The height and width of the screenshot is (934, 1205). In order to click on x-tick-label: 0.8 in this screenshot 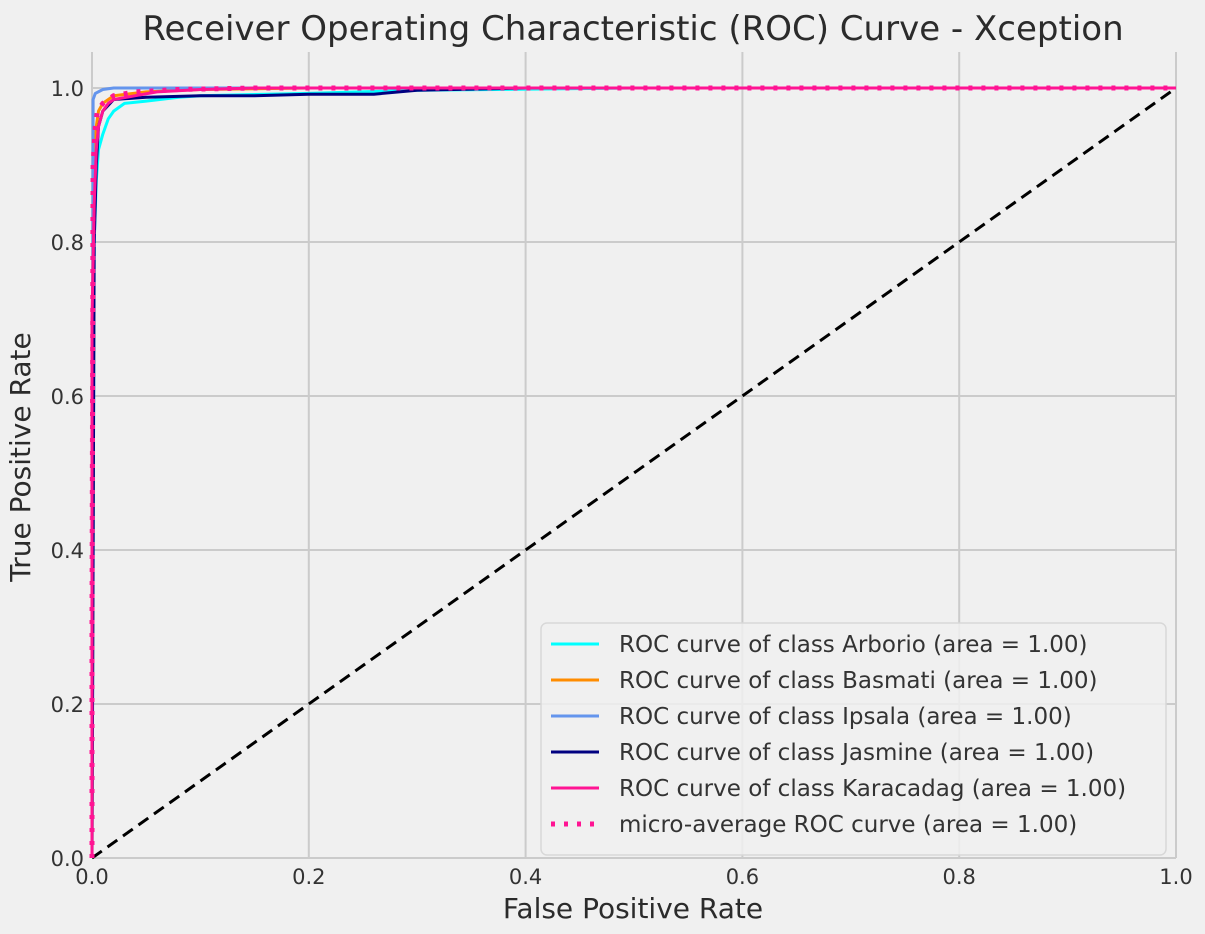, I will do `click(958, 877)`.